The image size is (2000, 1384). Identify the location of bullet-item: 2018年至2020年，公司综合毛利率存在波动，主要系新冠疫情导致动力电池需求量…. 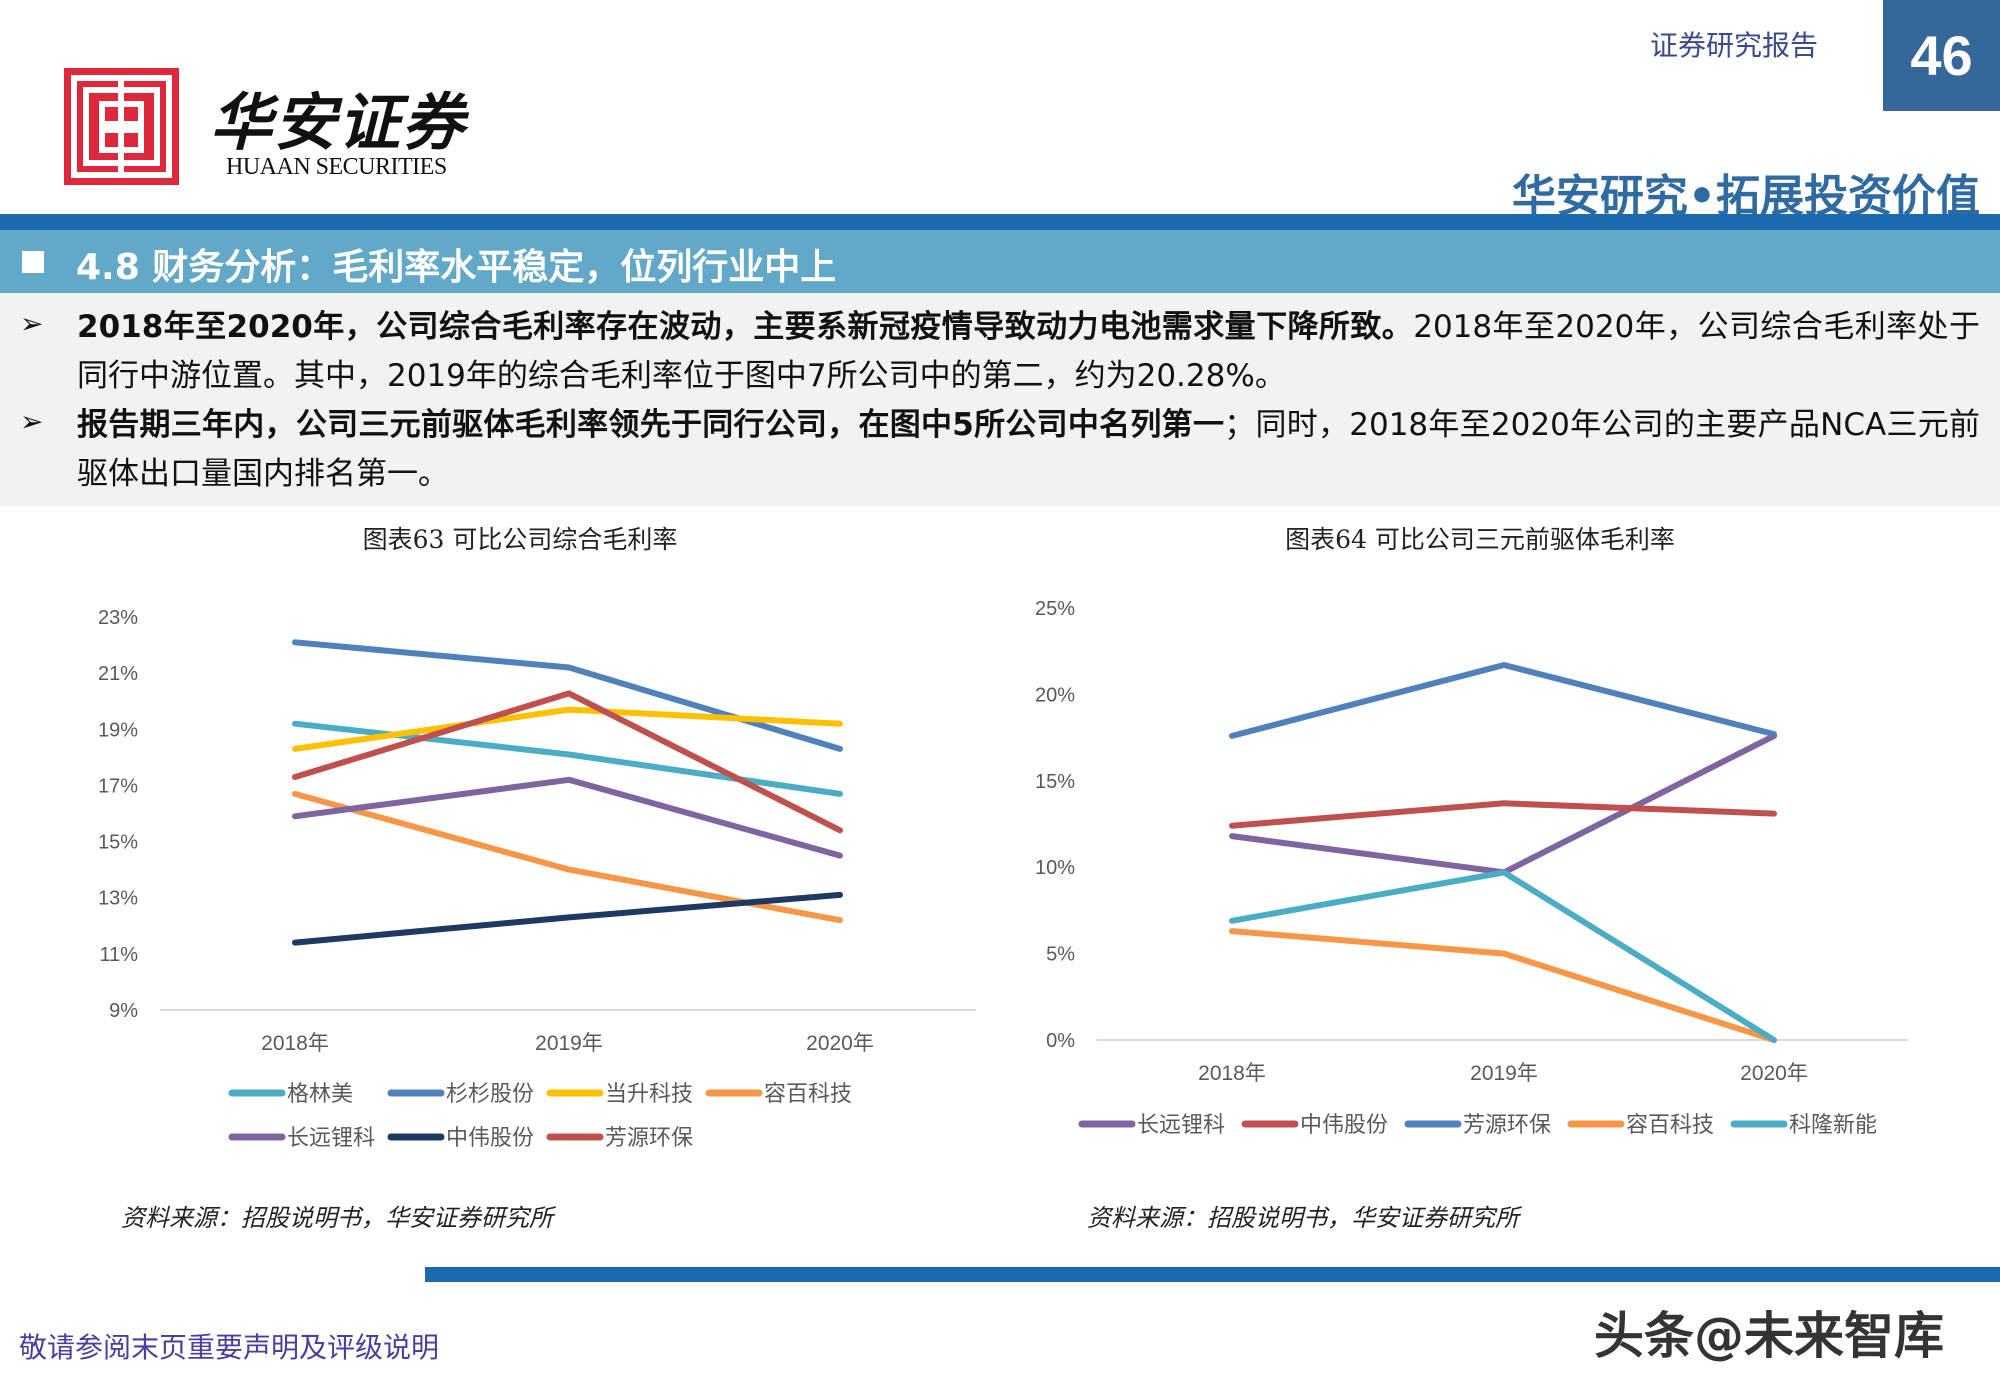
(1028, 352).